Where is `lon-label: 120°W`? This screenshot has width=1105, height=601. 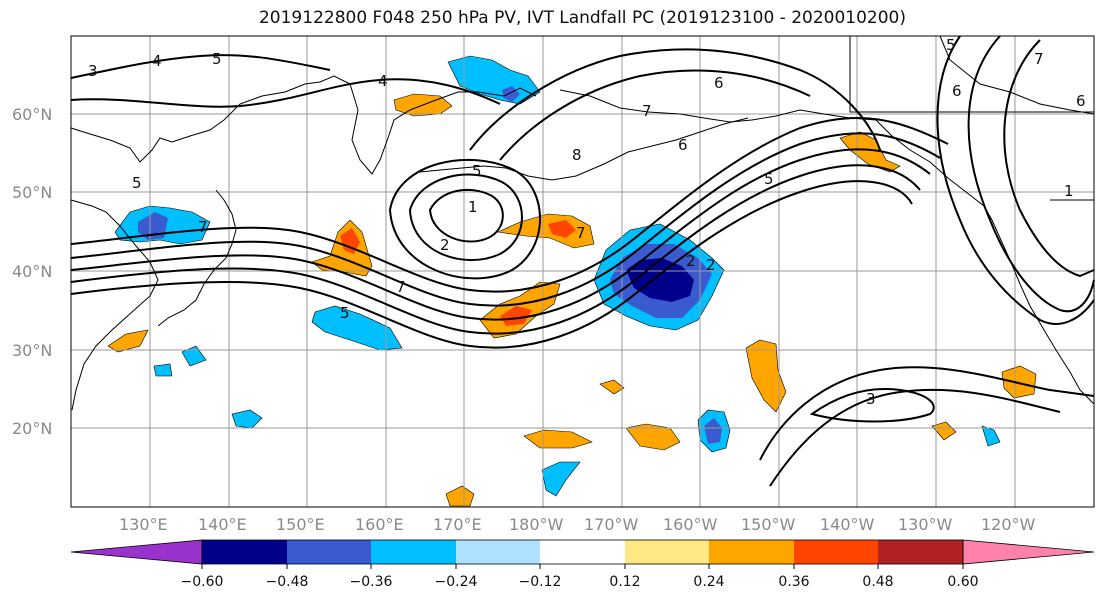
lon-label: 120°W is located at coordinates (1008, 524).